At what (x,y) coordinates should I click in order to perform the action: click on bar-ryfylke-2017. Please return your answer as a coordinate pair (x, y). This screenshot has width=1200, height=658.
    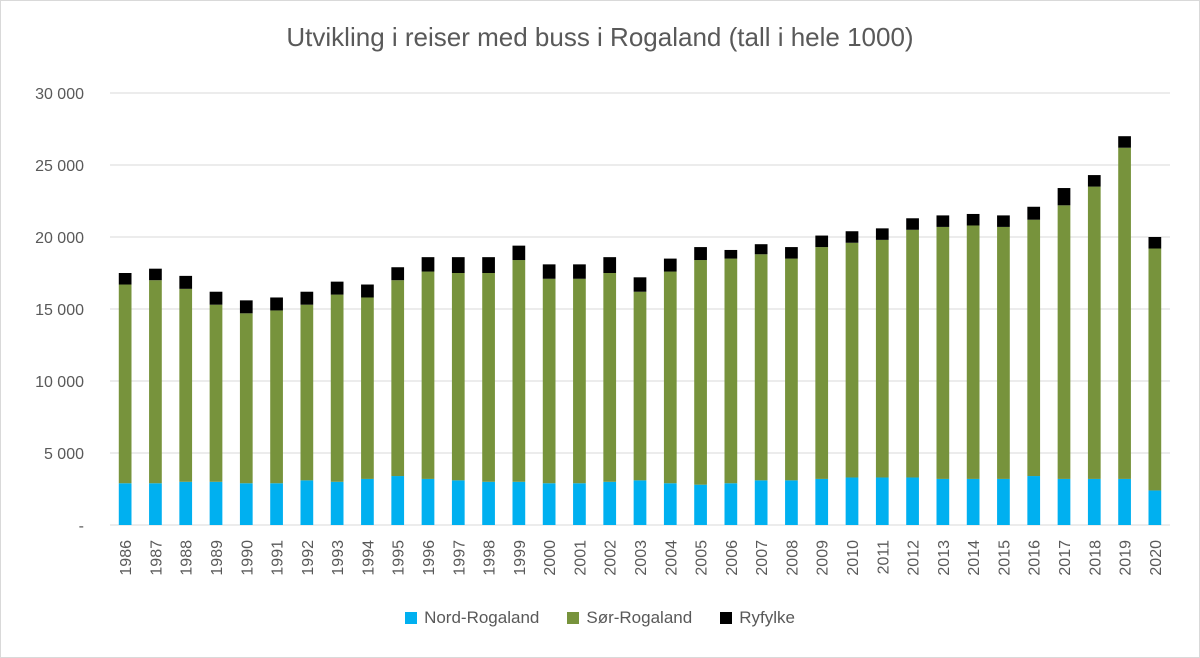
    Looking at the image, I should click on (1064, 197).